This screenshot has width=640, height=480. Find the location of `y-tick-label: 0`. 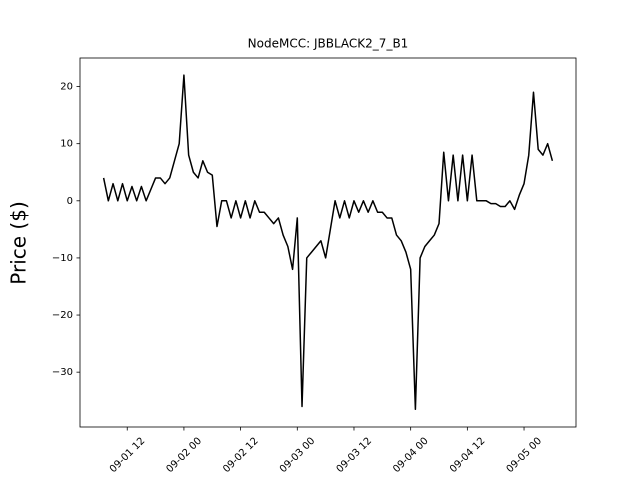

y-tick-label: 0 is located at coordinates (70, 201).